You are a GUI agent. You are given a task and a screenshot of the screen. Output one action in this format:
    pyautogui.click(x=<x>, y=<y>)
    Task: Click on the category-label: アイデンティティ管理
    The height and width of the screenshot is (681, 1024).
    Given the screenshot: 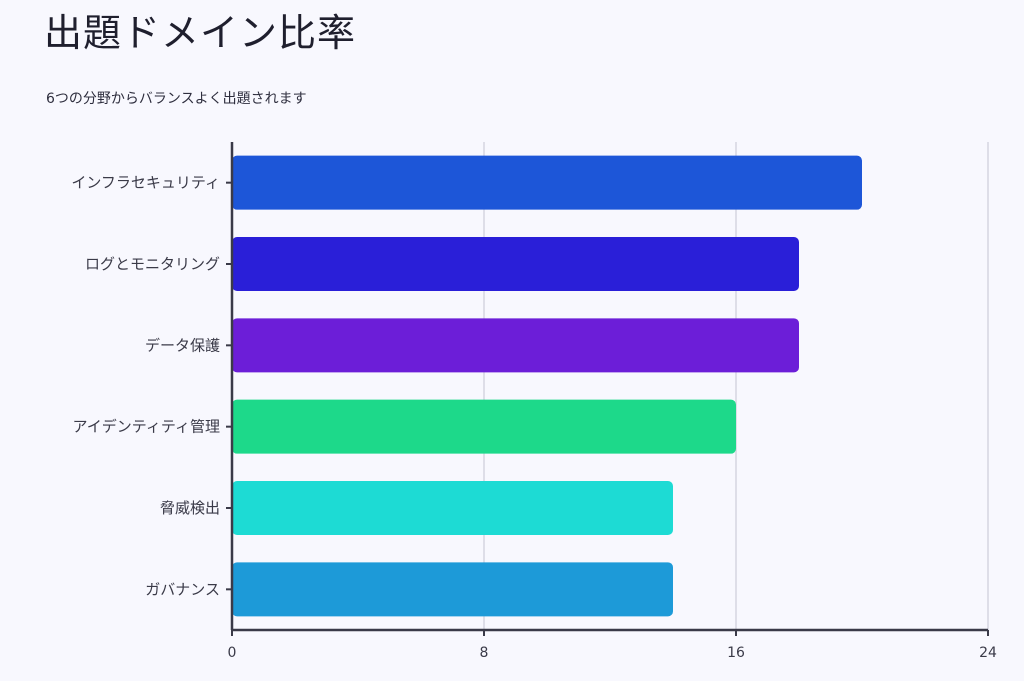 What is the action you would take?
    pyautogui.click(x=146, y=427)
    